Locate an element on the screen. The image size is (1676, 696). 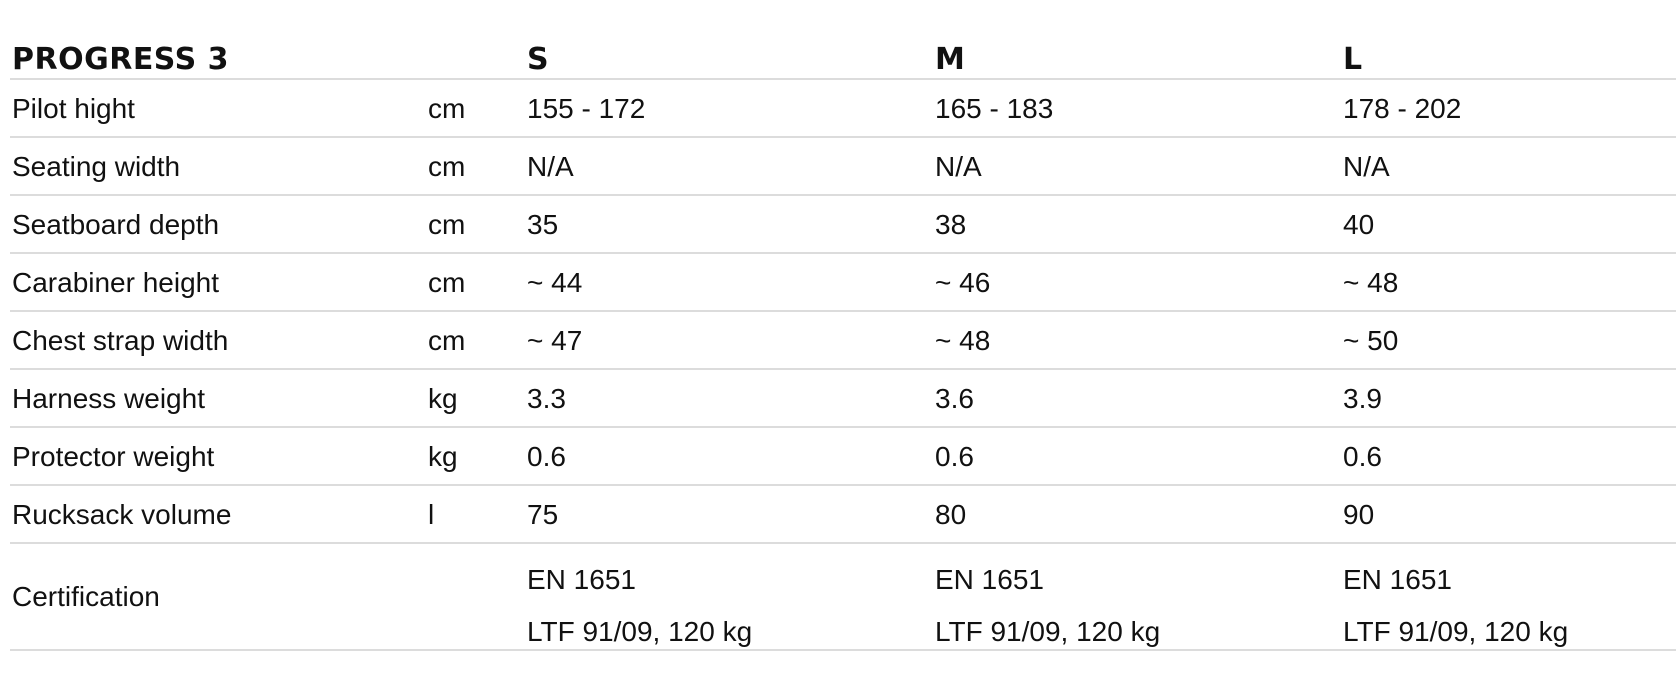
value-m: N/A is located at coordinates (958, 166).